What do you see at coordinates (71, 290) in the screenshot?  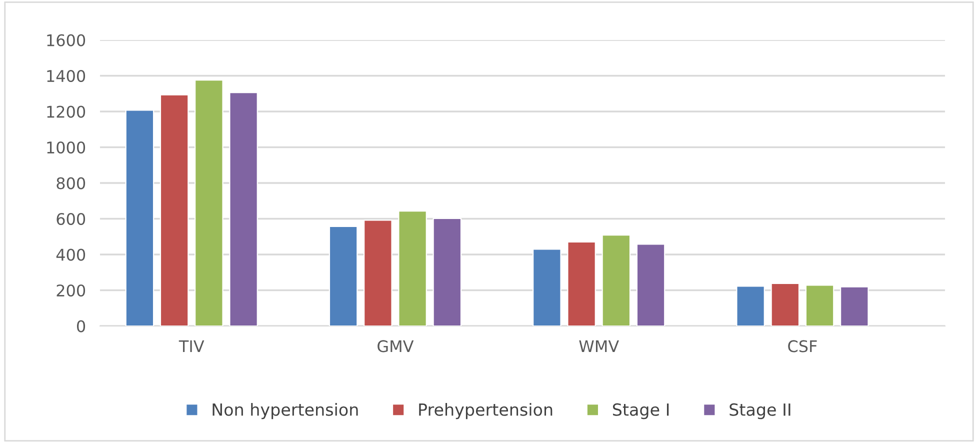 I see `y-tick-label: 200` at bounding box center [71, 290].